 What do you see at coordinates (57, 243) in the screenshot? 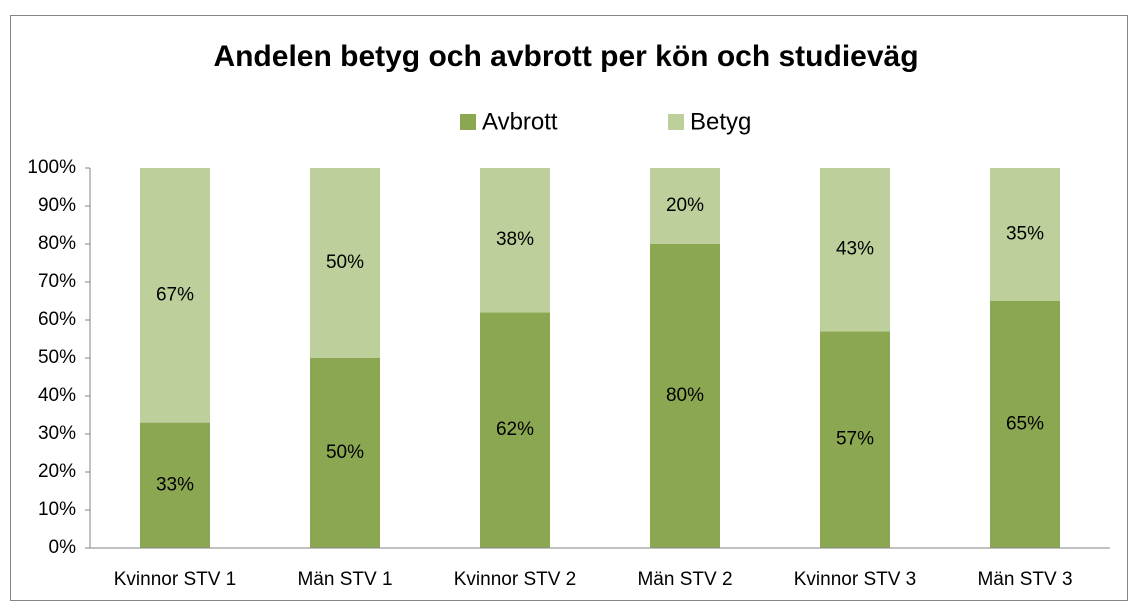
I see `y-tick-label: 80%` at bounding box center [57, 243].